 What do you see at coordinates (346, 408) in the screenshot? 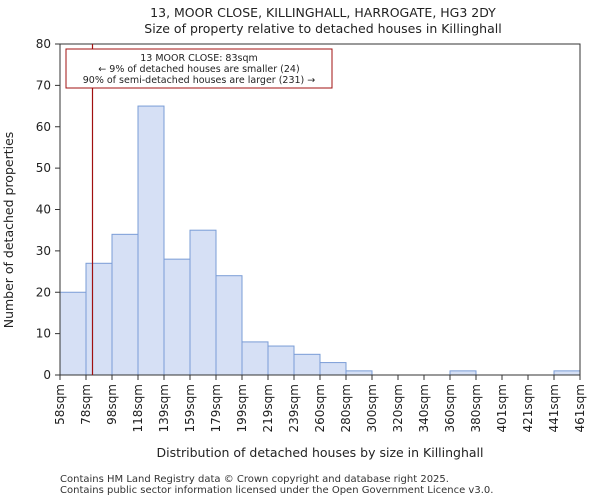
I see `x-tick-label: 280sqm` at bounding box center [346, 408].